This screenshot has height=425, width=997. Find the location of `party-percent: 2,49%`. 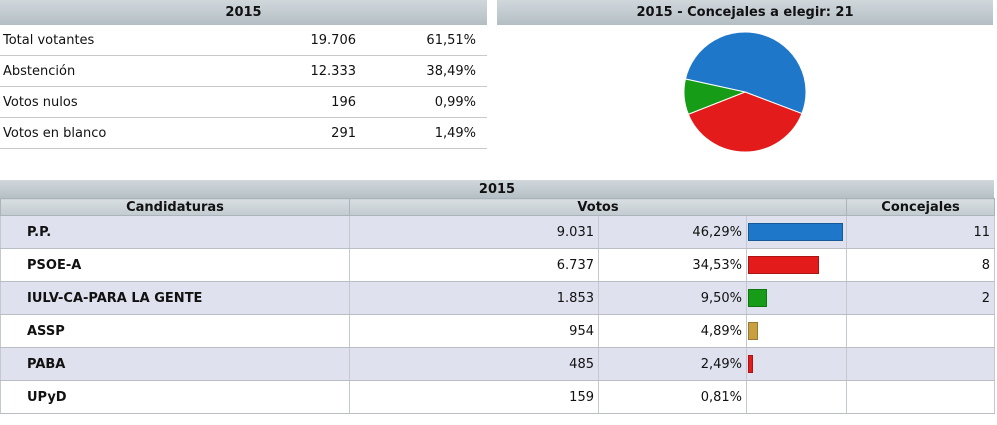

party-percent: 2,49% is located at coordinates (672, 364).